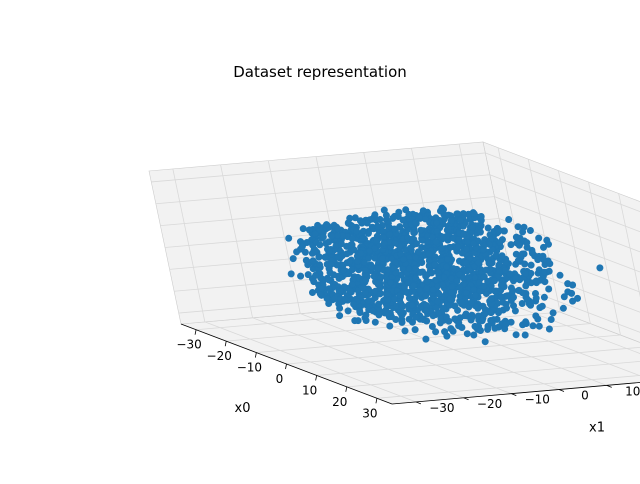 The width and height of the screenshot is (640, 484). Describe the element at coordinates (632, 391) in the screenshot. I see `y-tick-label: 10` at that location.